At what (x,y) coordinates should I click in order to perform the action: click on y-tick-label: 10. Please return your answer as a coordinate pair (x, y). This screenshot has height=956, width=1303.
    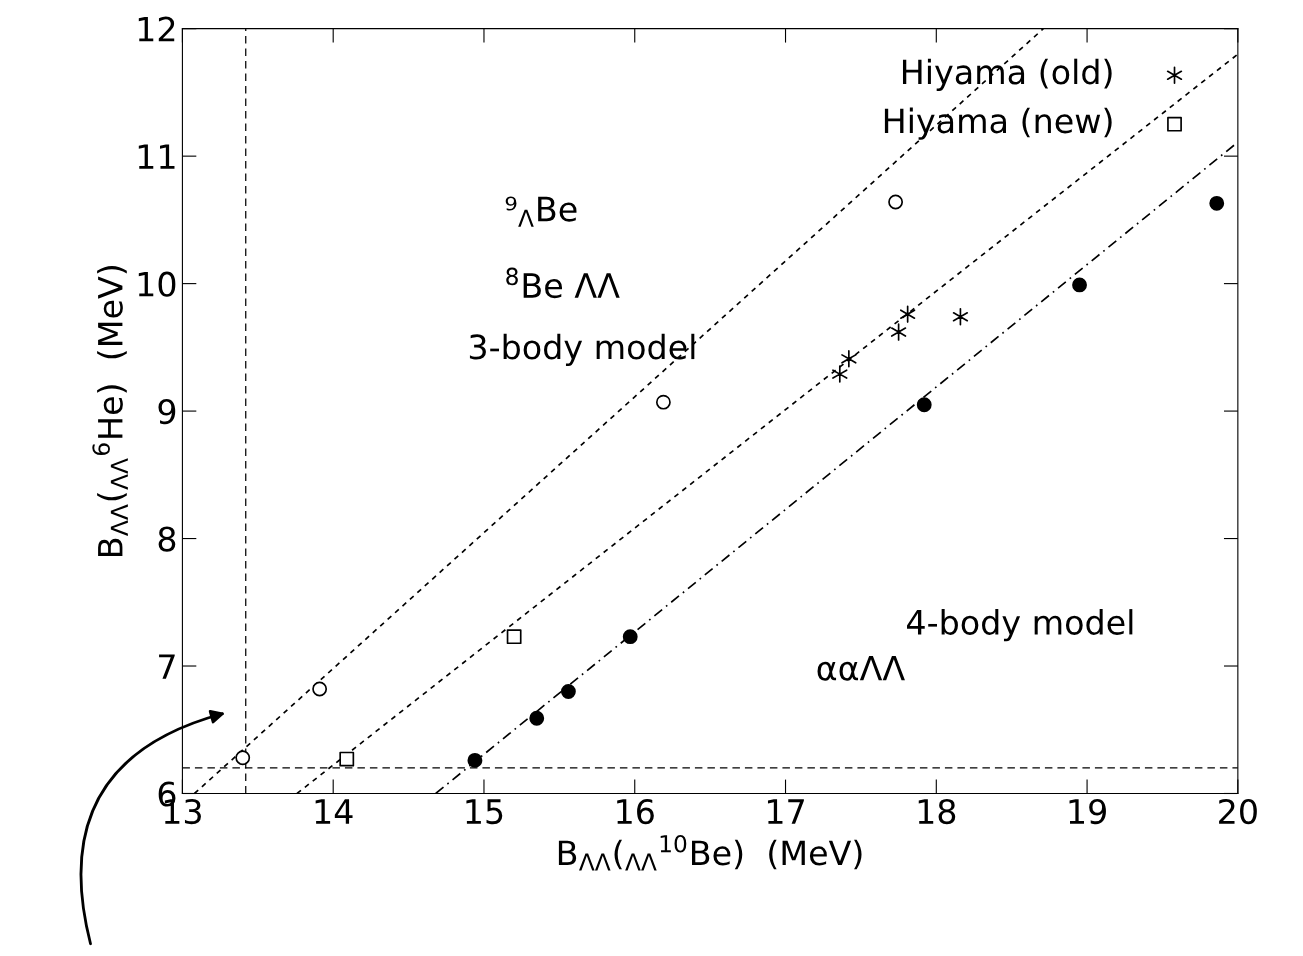
    Looking at the image, I should click on (157, 284).